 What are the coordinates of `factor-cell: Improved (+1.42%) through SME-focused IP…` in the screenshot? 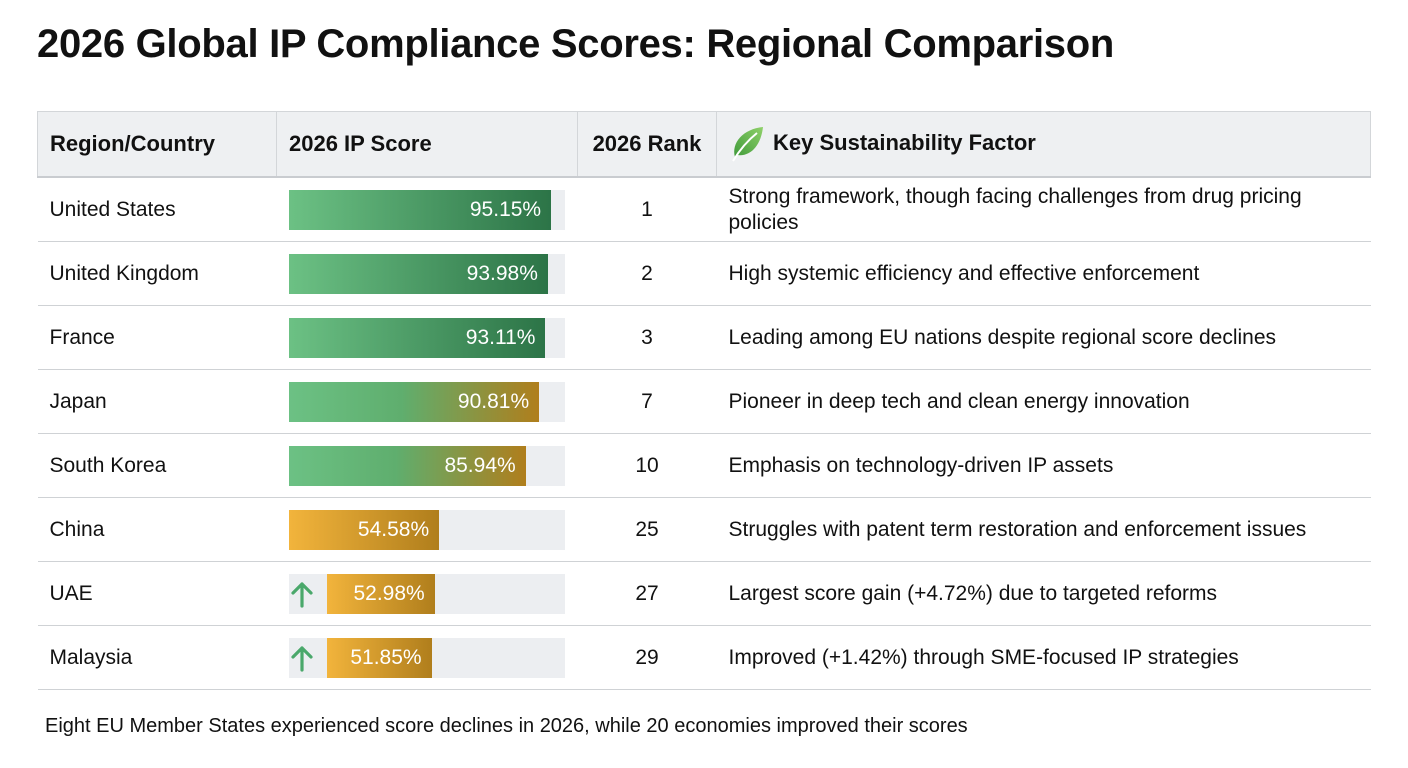 It's located at (1043, 657).